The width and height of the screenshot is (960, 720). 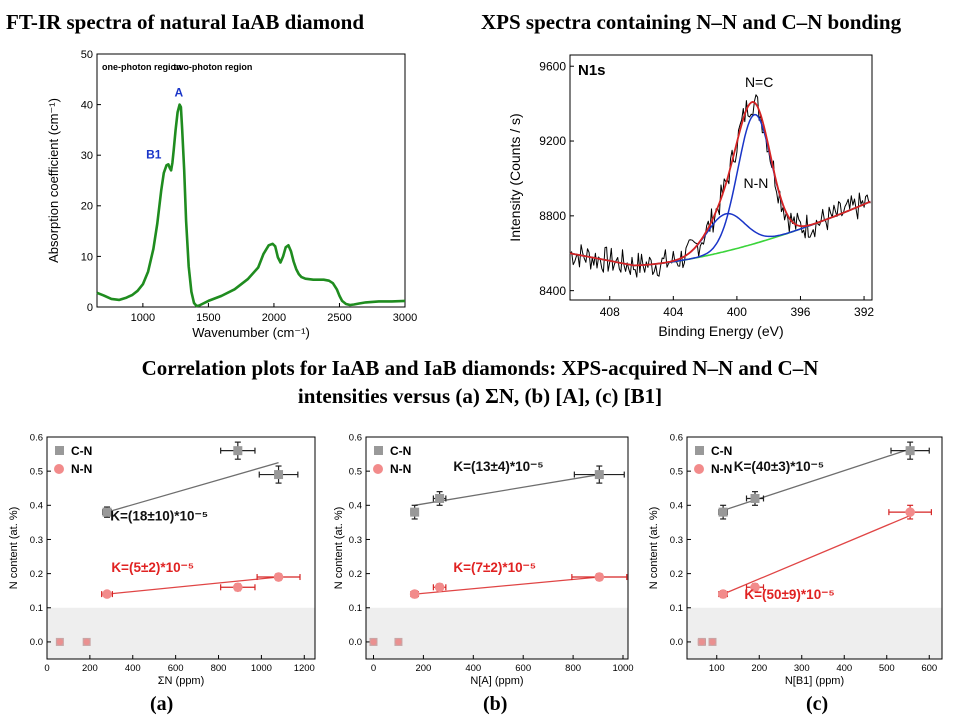 I want to click on x-tick-label: 408, so click(x=610, y=312).